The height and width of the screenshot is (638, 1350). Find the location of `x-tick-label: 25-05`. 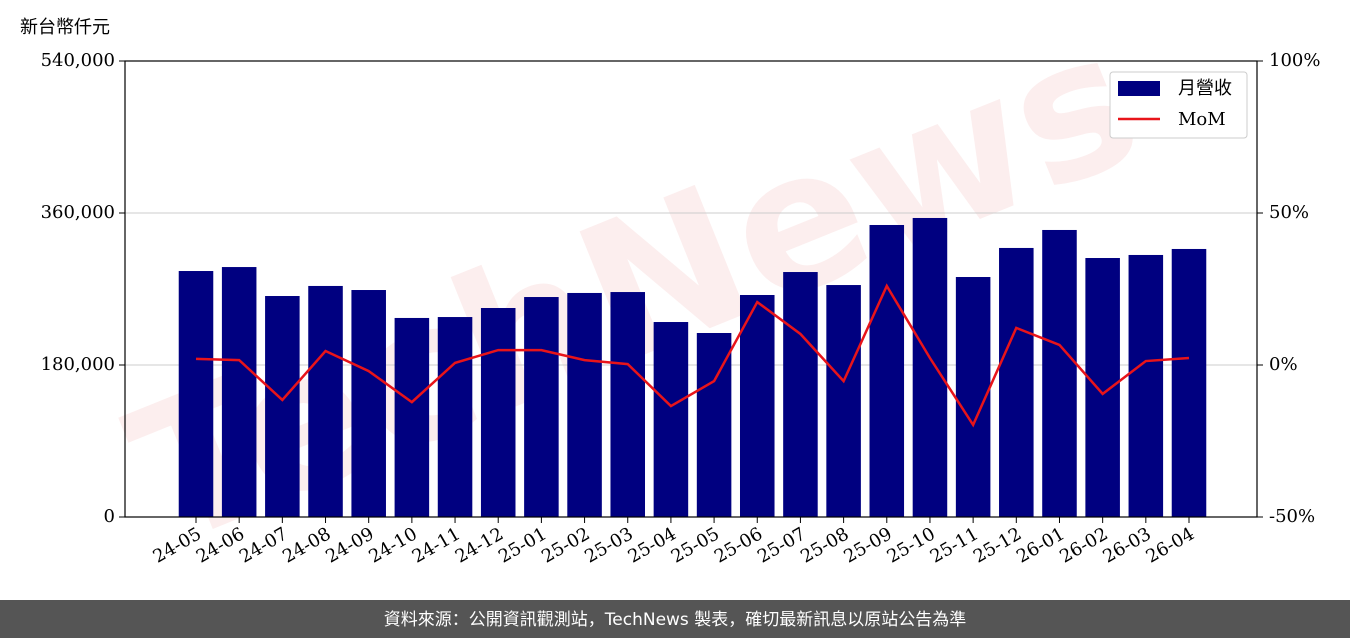

x-tick-label: 25-05 is located at coordinates (695, 545).